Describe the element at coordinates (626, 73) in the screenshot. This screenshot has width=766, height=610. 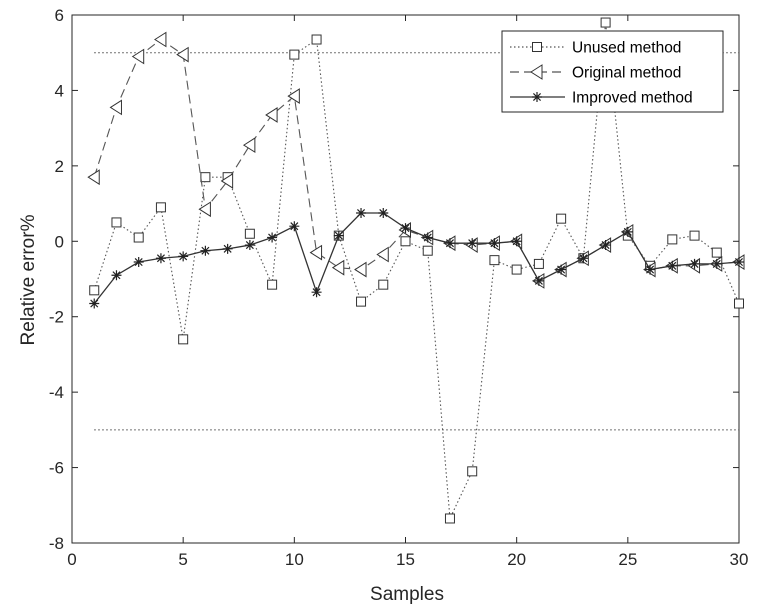
I see `legend-label: Original method` at that location.